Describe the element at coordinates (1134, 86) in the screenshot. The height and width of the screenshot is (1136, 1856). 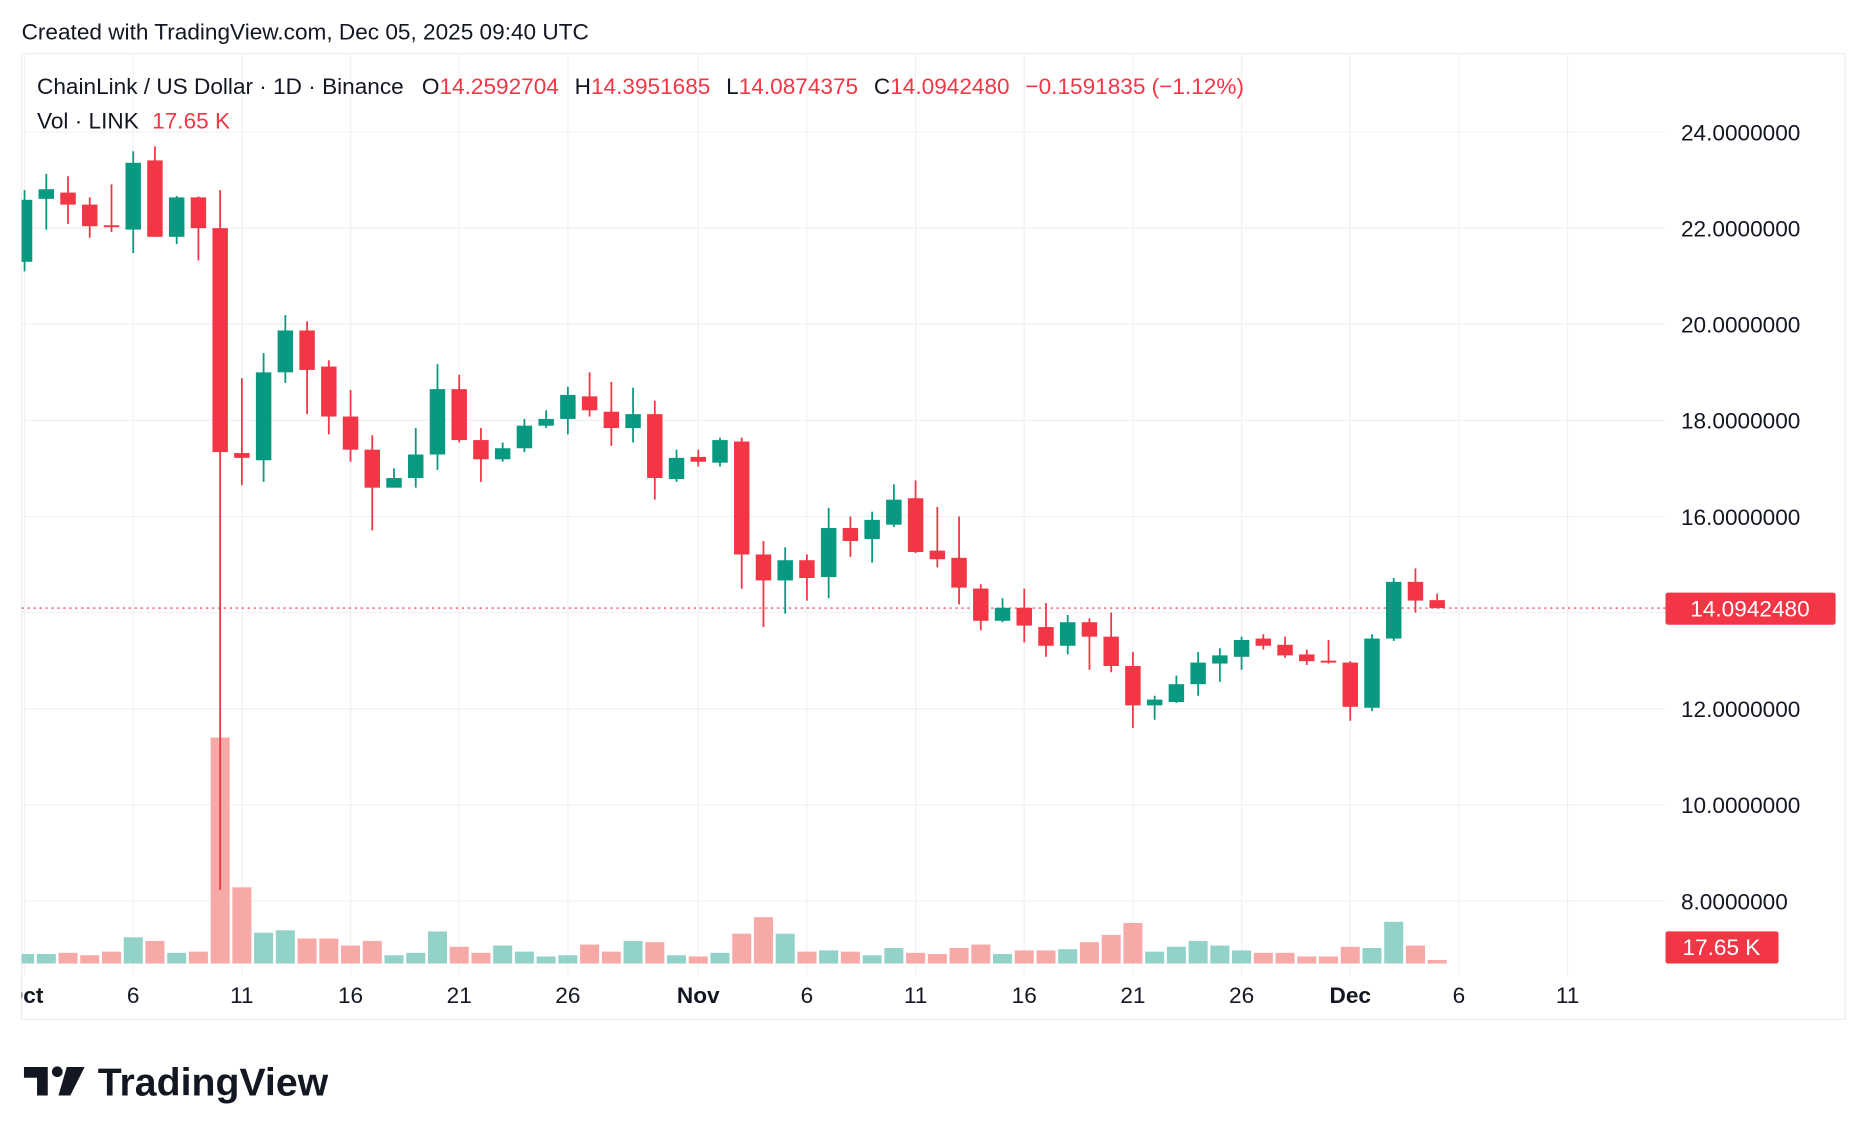
I see `legend-change: −0.1591835 (−1.12%)` at that location.